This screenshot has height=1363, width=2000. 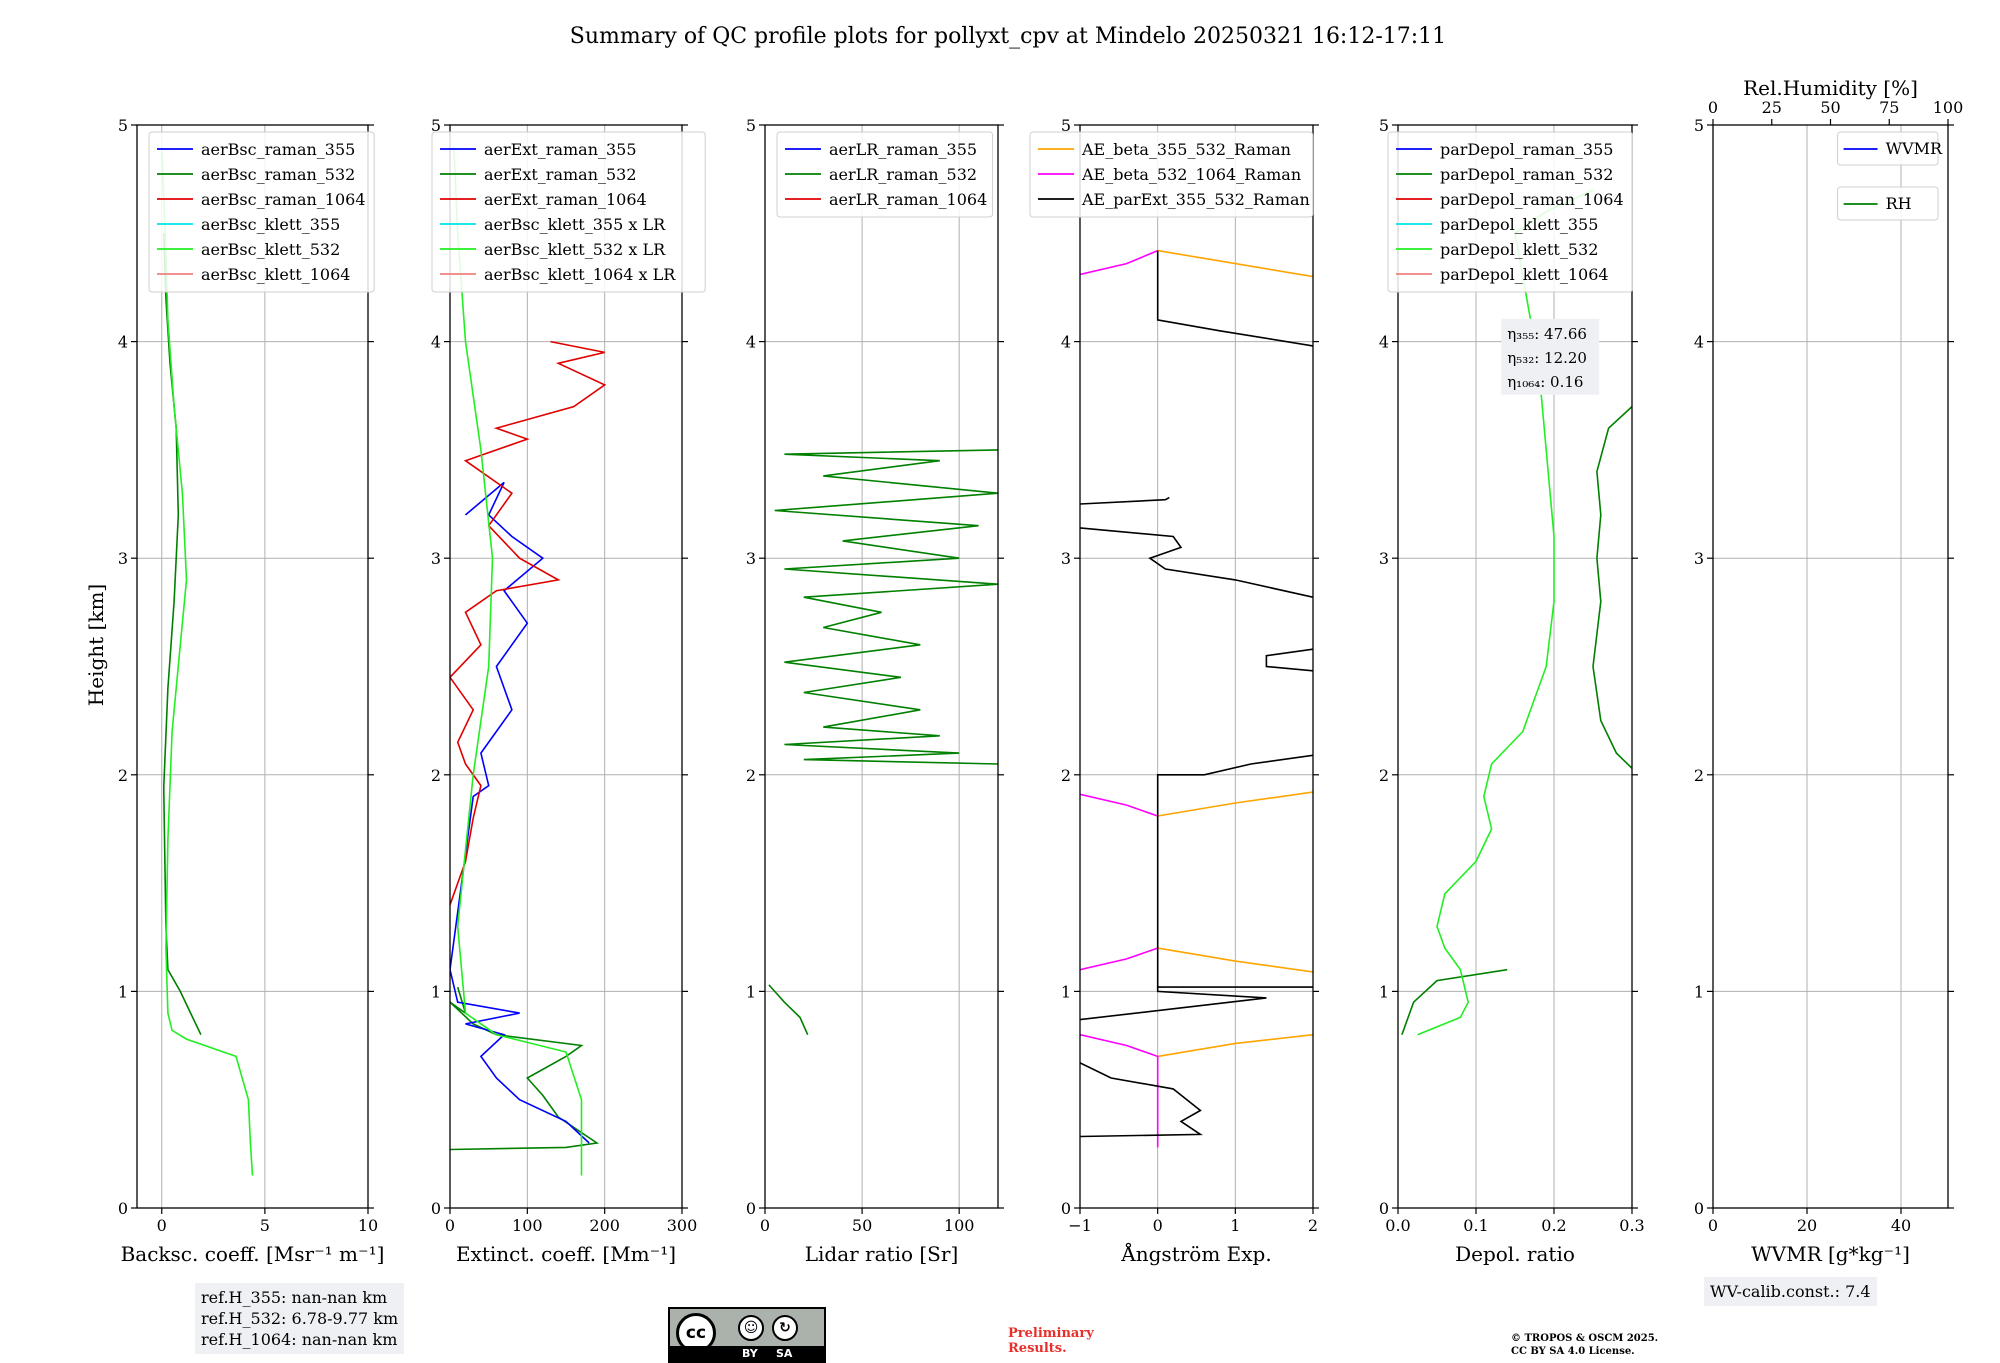 What do you see at coordinates (750, 1353) in the screenshot?
I see `cc-by-label: BY` at bounding box center [750, 1353].